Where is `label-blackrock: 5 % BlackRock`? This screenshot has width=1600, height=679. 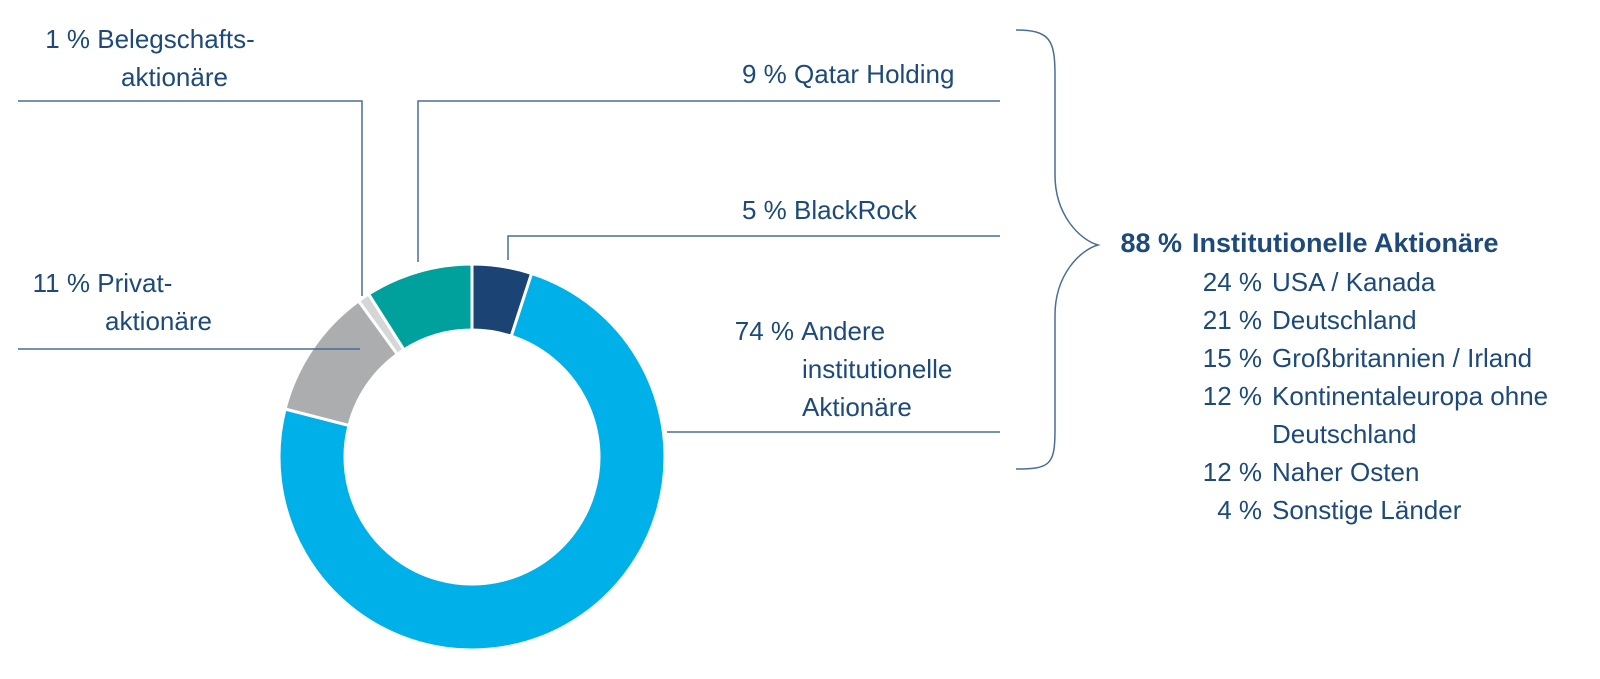
label-blackrock: 5 % BlackRock is located at coordinates (829, 210).